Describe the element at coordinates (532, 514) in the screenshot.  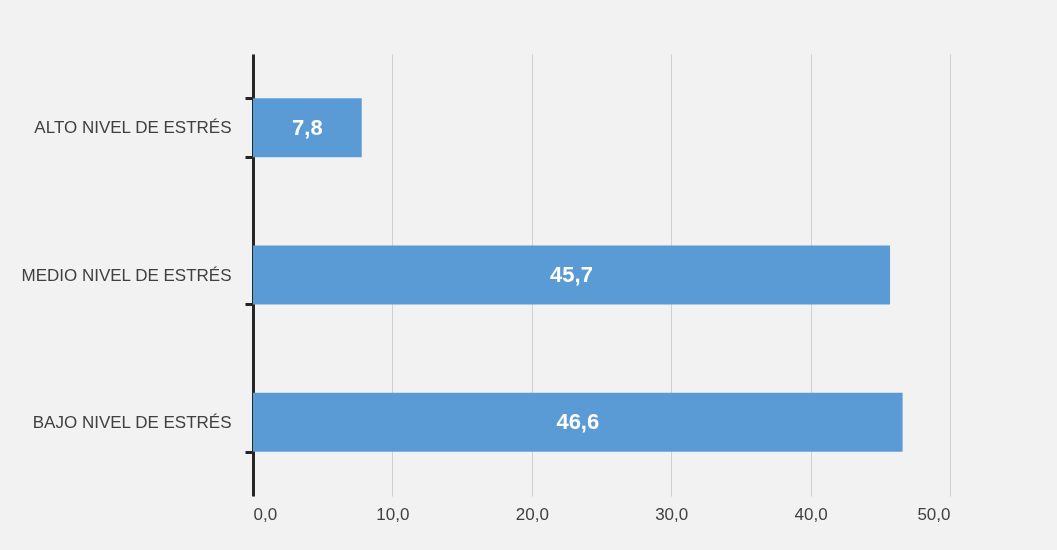
I see `x-tick-label: 20,0` at that location.